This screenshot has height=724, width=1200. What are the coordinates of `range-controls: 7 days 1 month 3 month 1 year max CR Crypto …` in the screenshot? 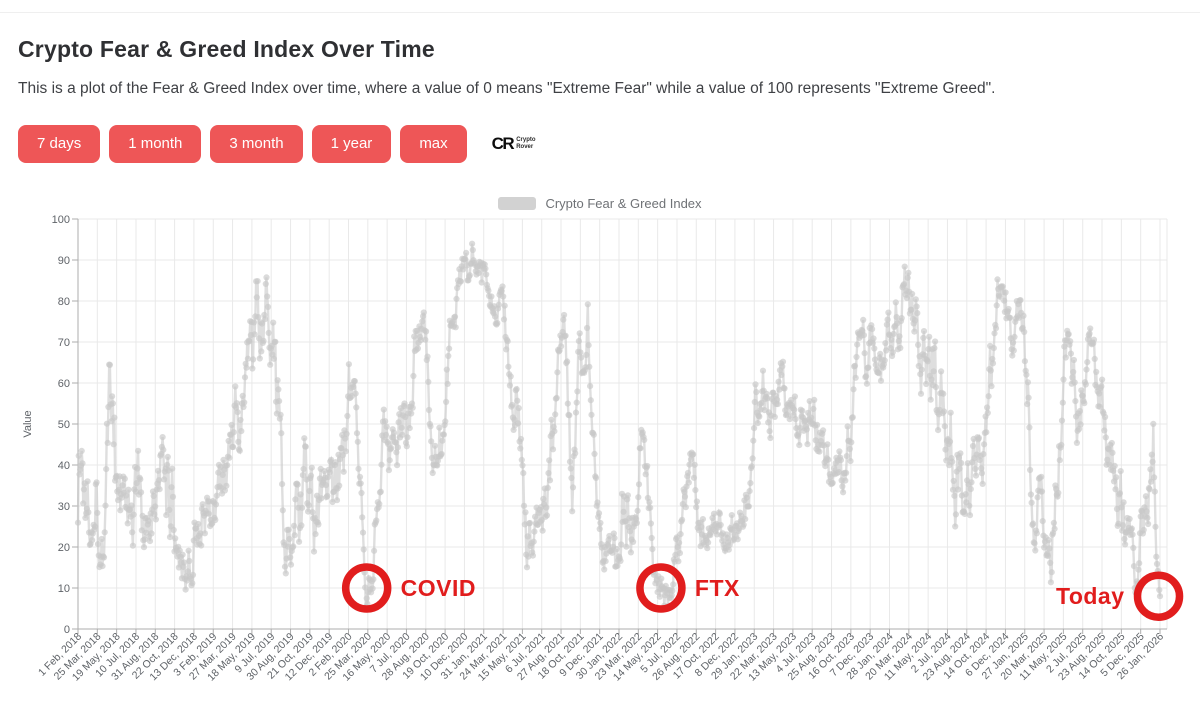 It's located at (609, 144).